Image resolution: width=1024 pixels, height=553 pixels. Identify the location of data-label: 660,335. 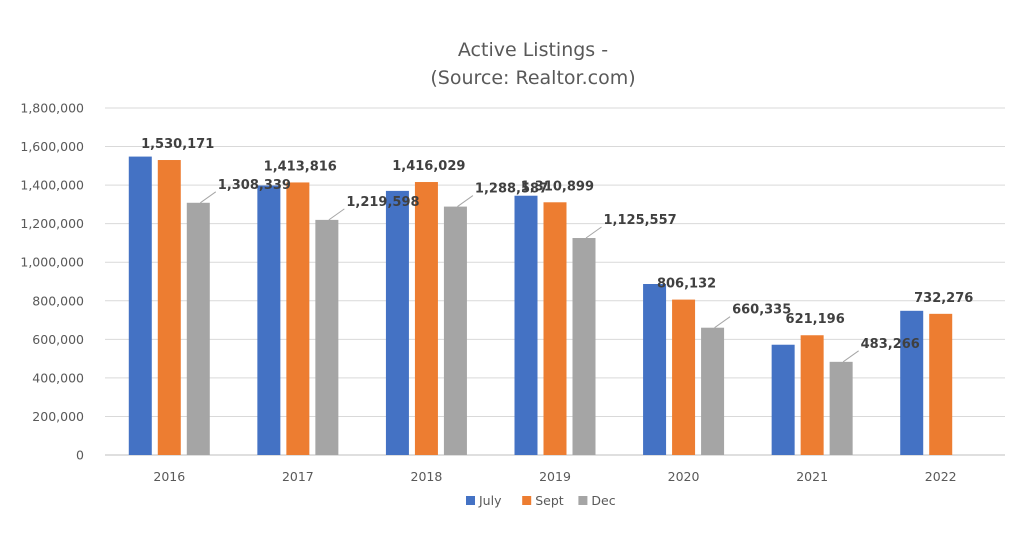
(761, 310).